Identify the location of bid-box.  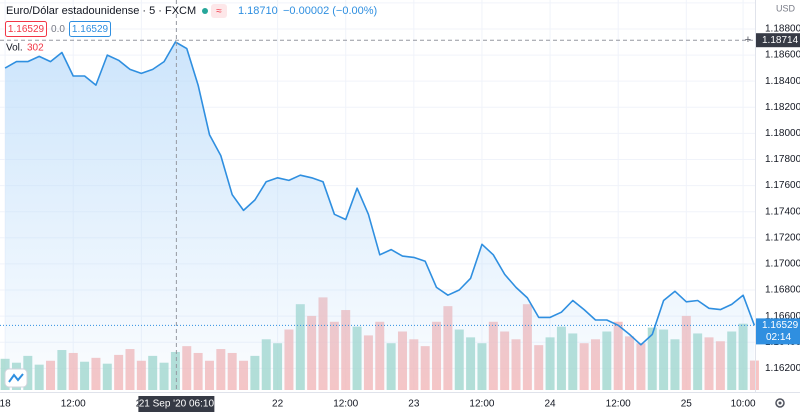
(26, 29).